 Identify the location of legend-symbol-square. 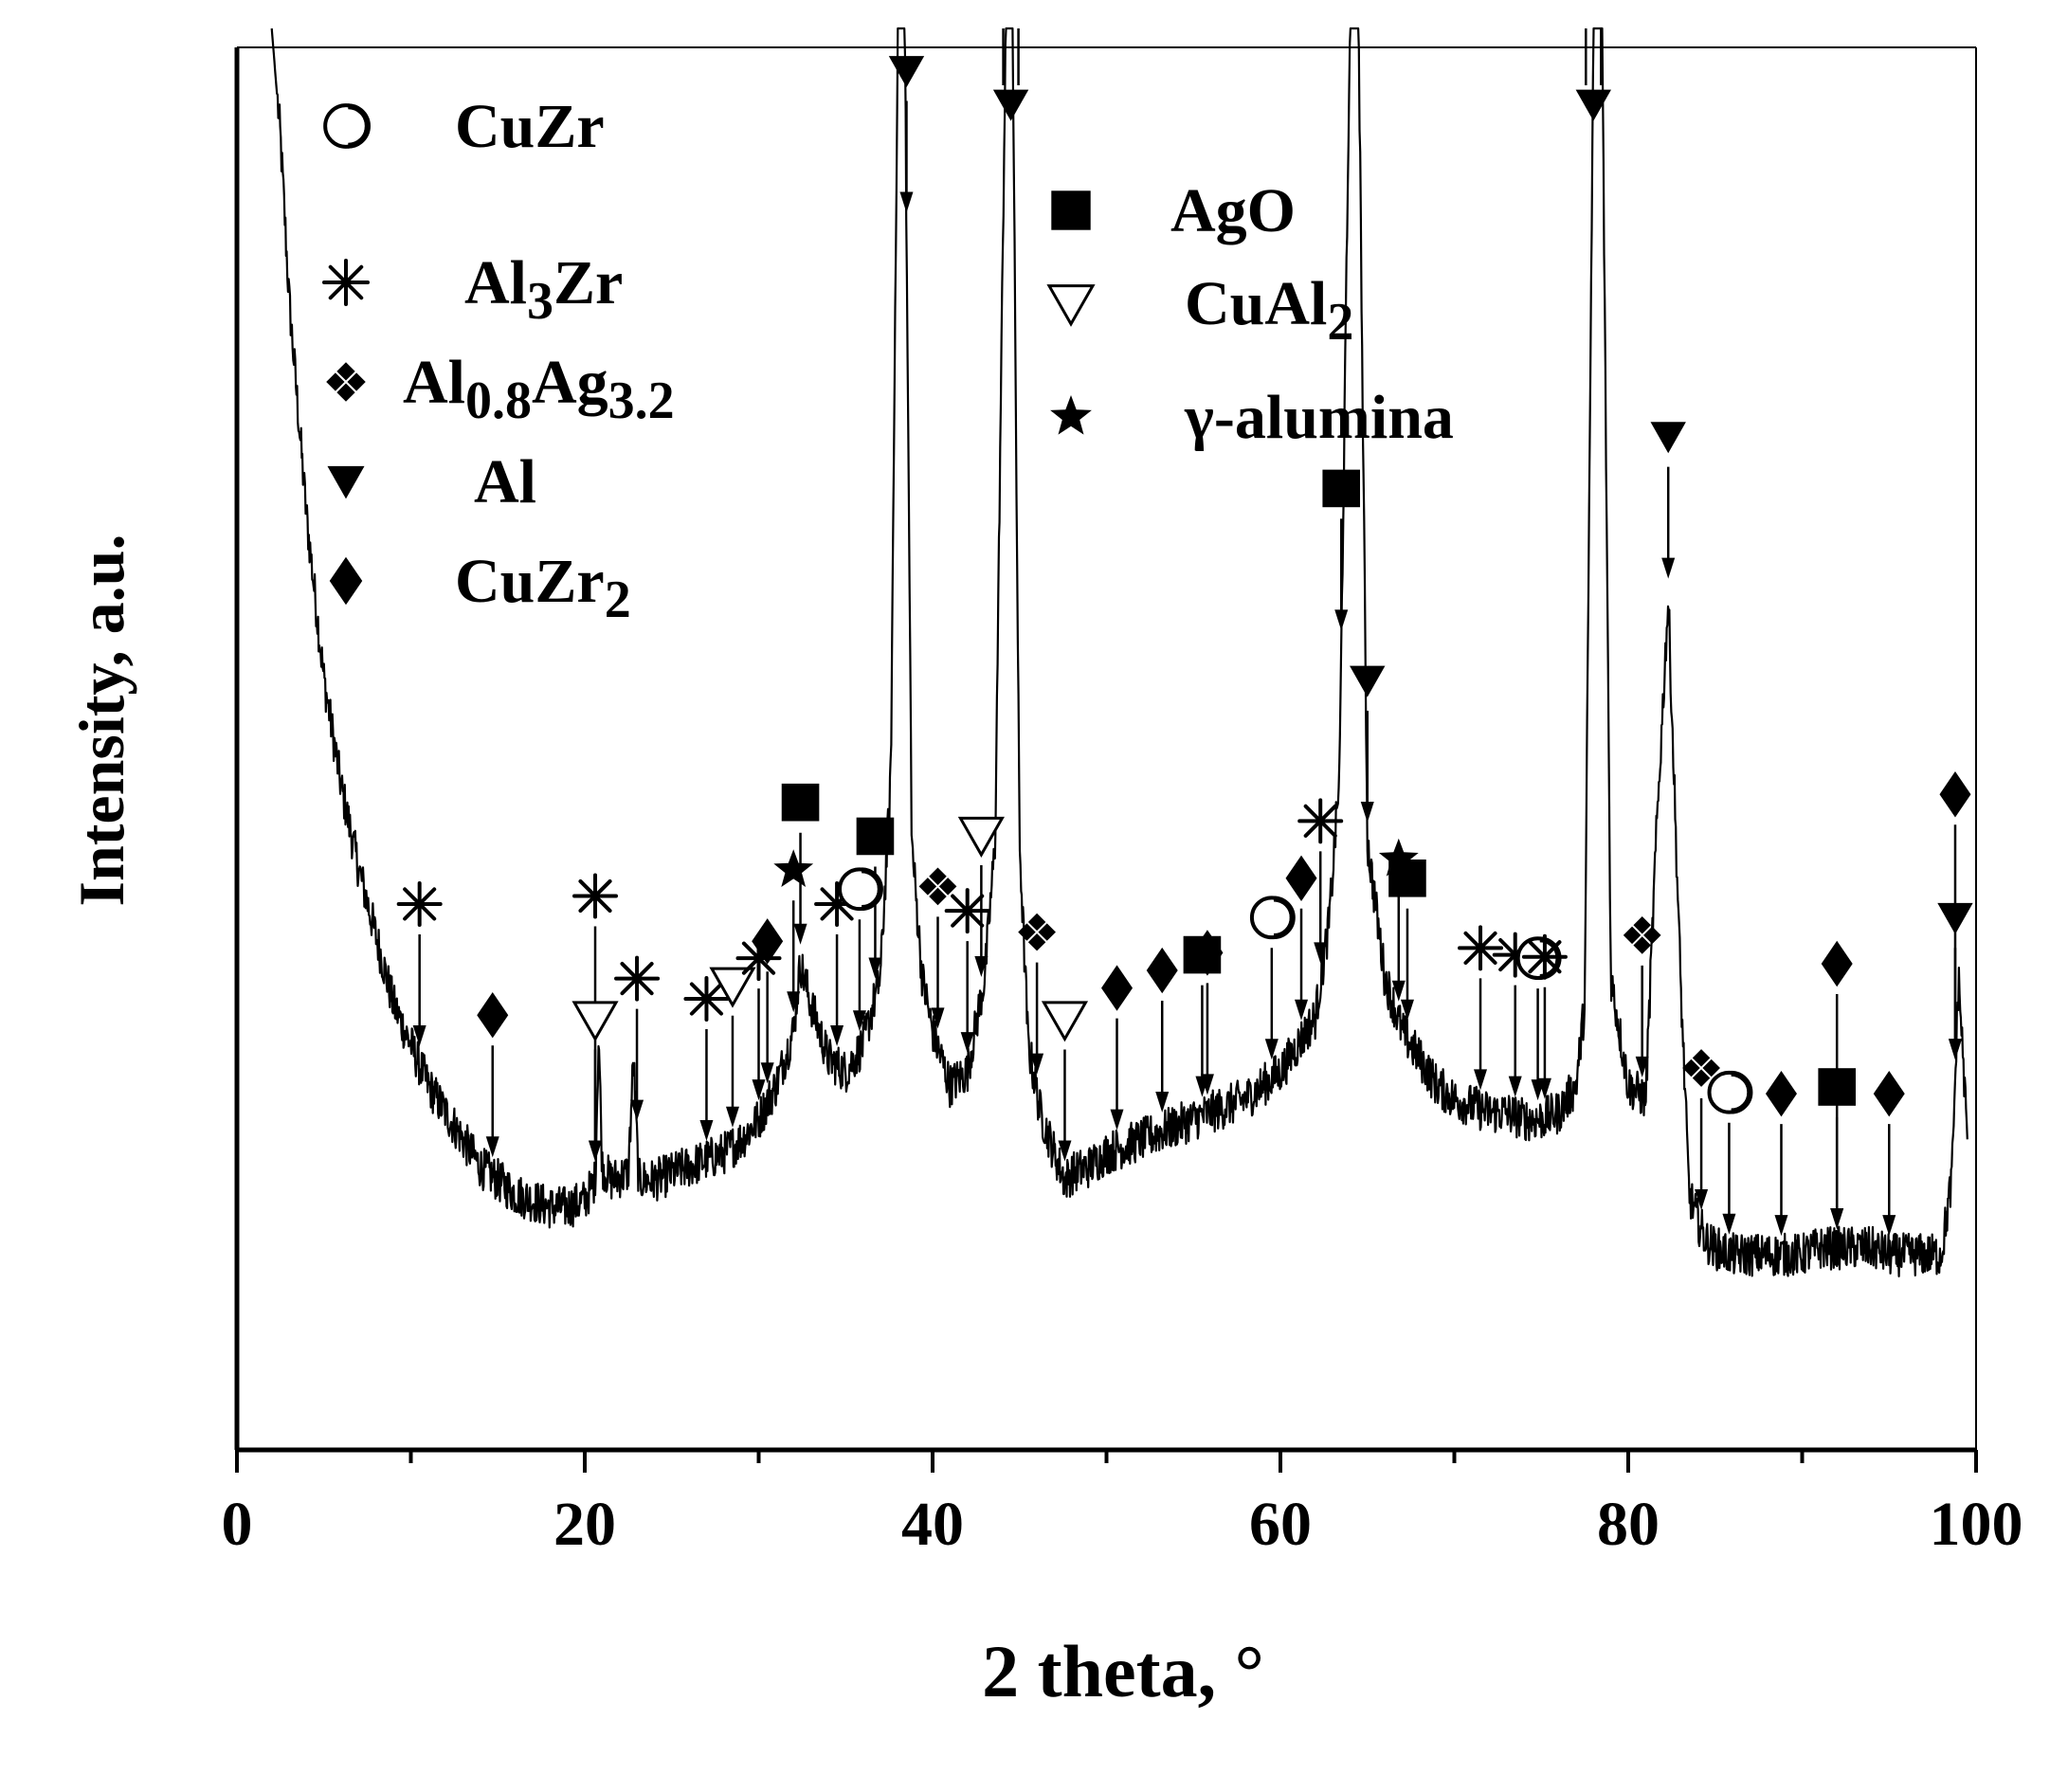
(1071, 210).